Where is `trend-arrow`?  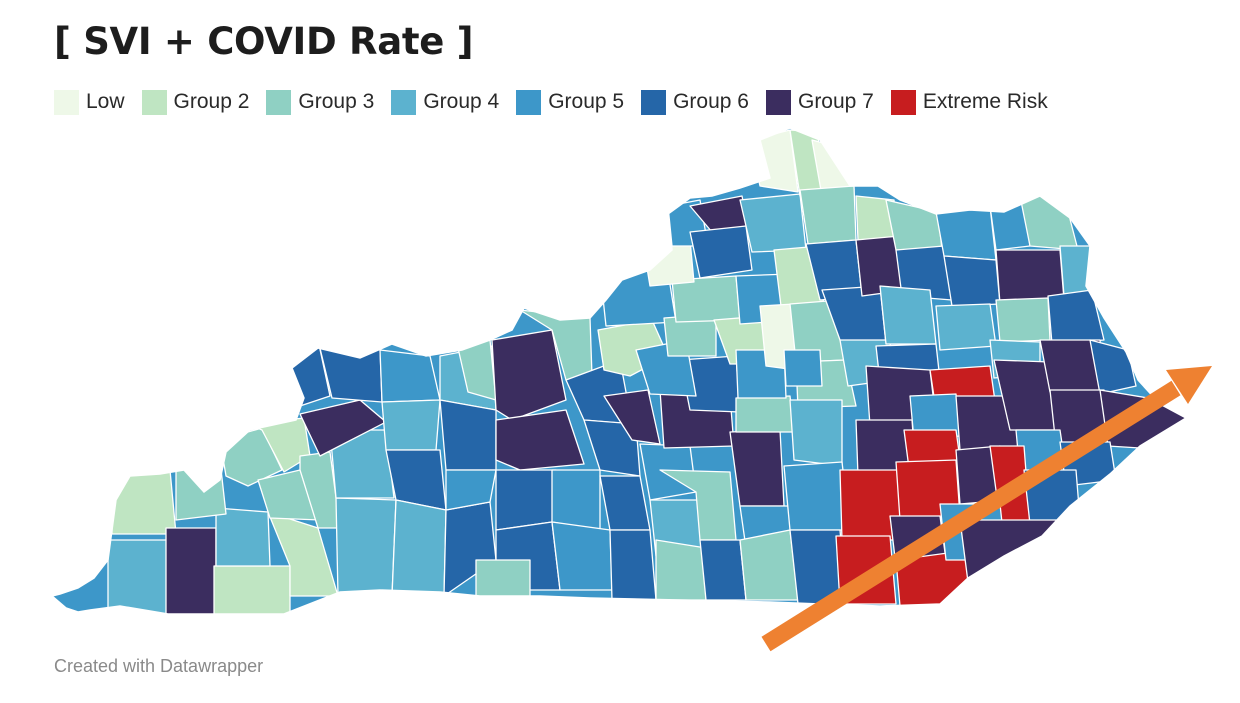 trend-arrow is located at coordinates (986, 509).